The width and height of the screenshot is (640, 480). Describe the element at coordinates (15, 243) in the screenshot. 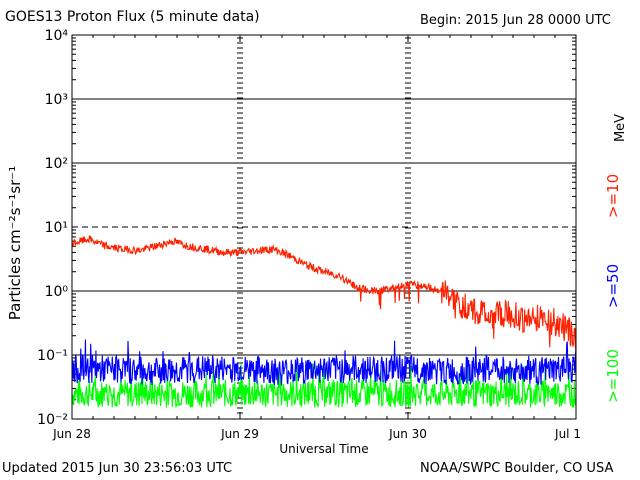

I see `y-axis-label: Particles cm⁻²s⁻¹sr⁻¹` at that location.